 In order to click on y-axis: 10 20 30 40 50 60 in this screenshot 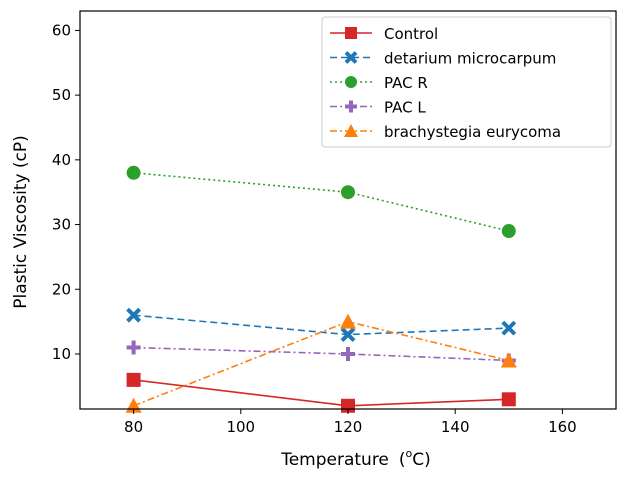, I will do `click(66, 192)`.